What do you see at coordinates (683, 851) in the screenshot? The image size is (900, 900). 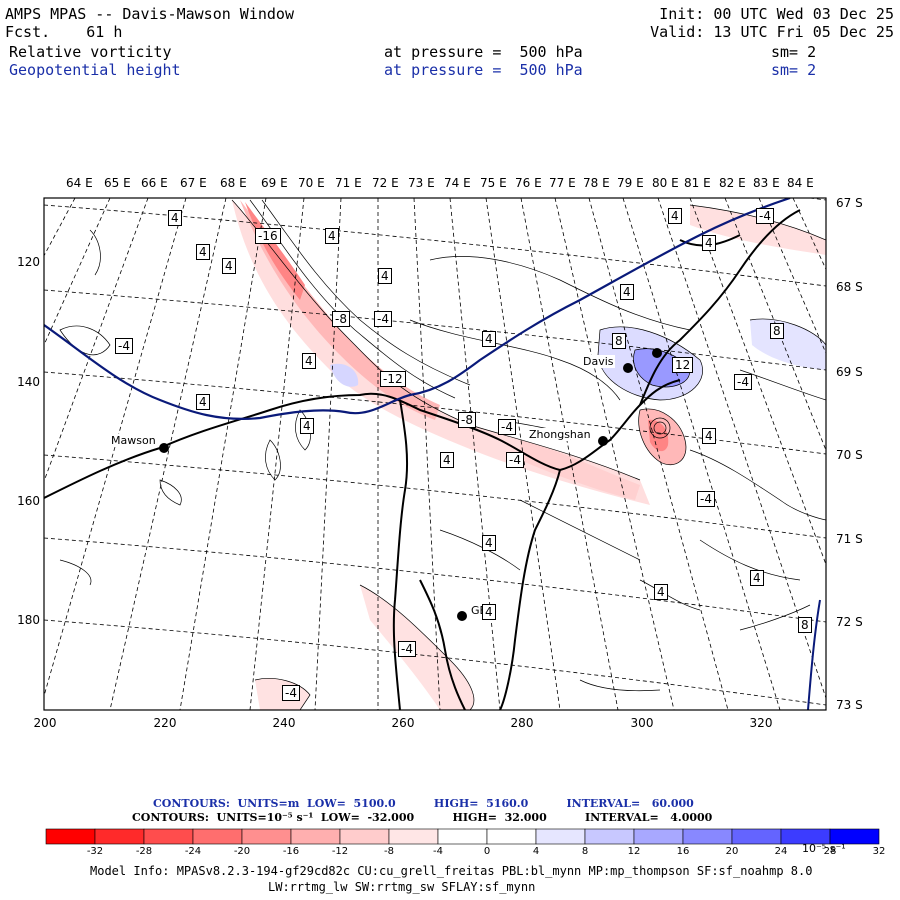 I see `colorbar-tick: 16` at bounding box center [683, 851].